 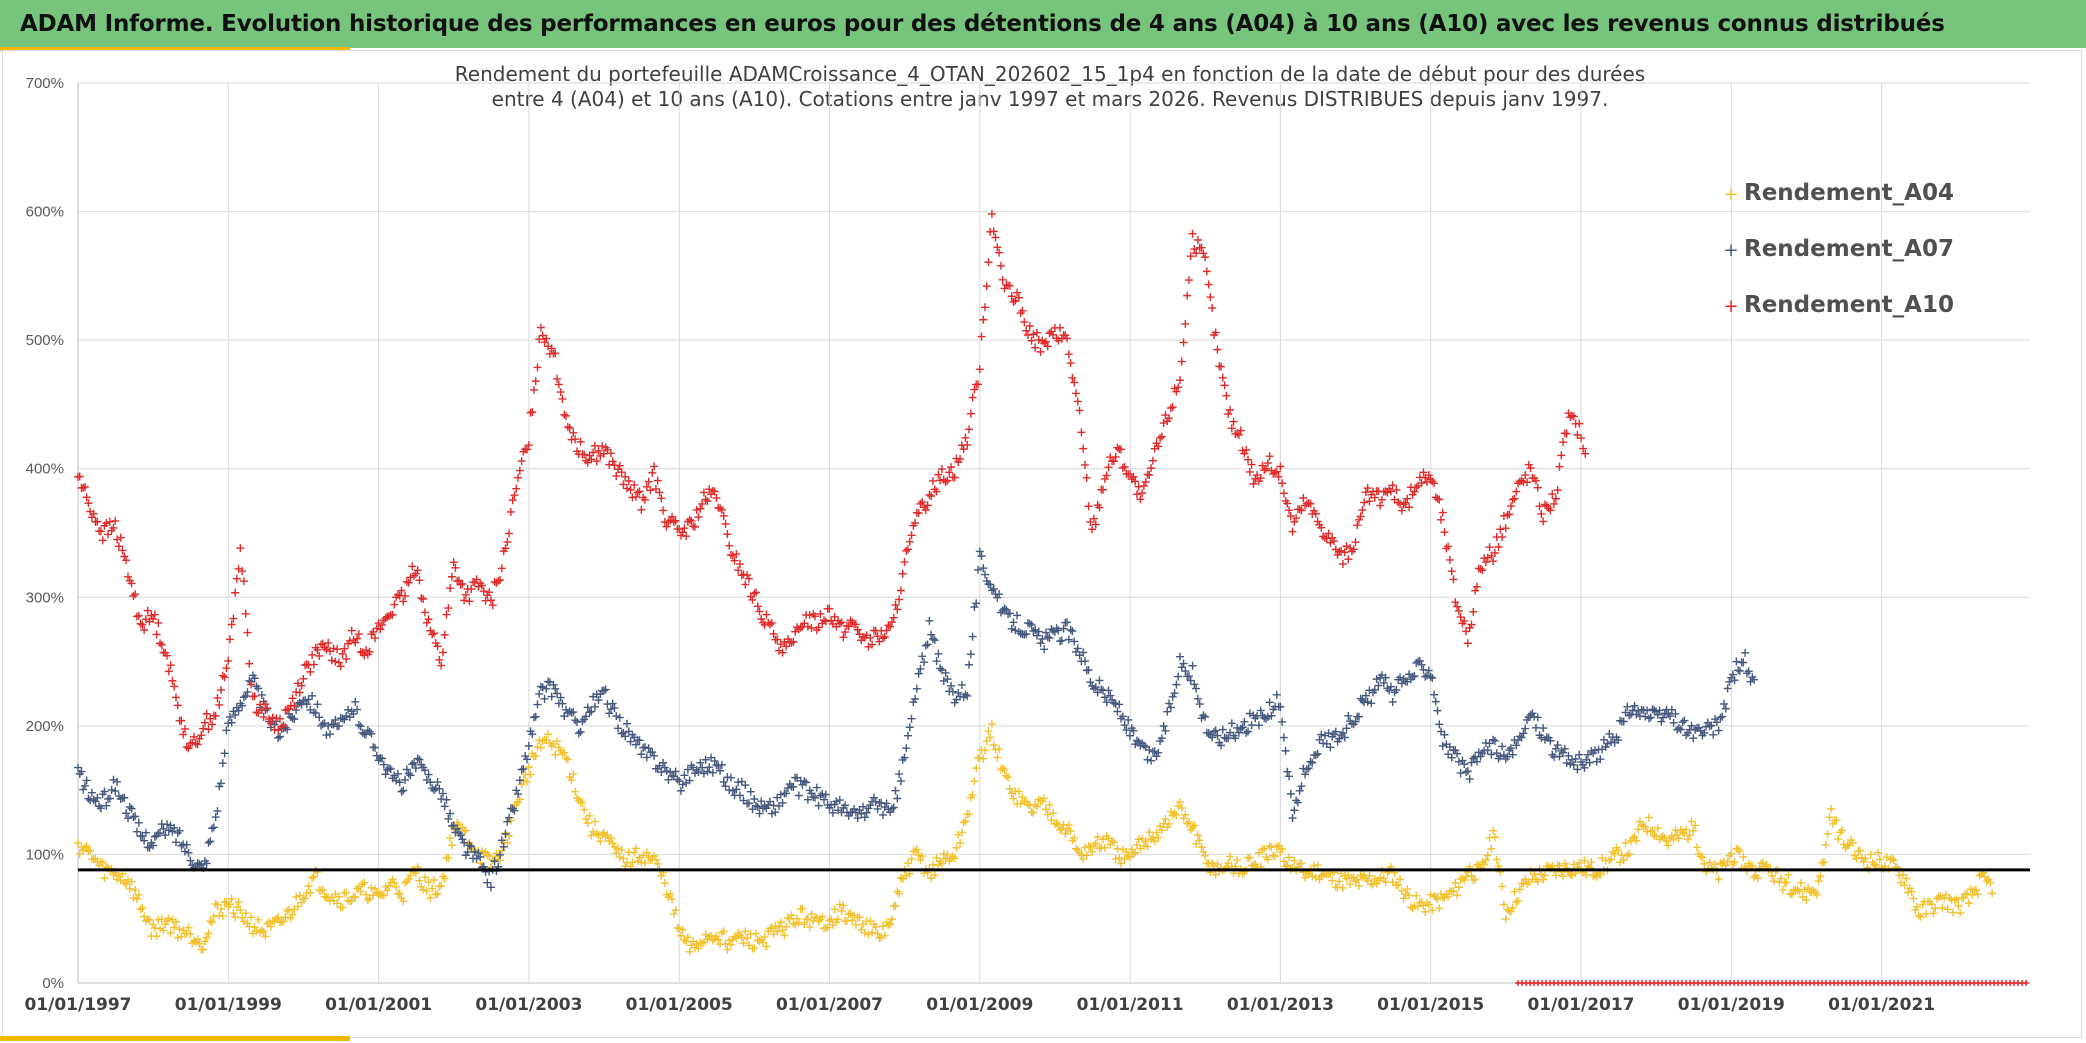 What do you see at coordinates (1731, 1005) in the screenshot?
I see `x-tick-label: 01/01/2019` at bounding box center [1731, 1005].